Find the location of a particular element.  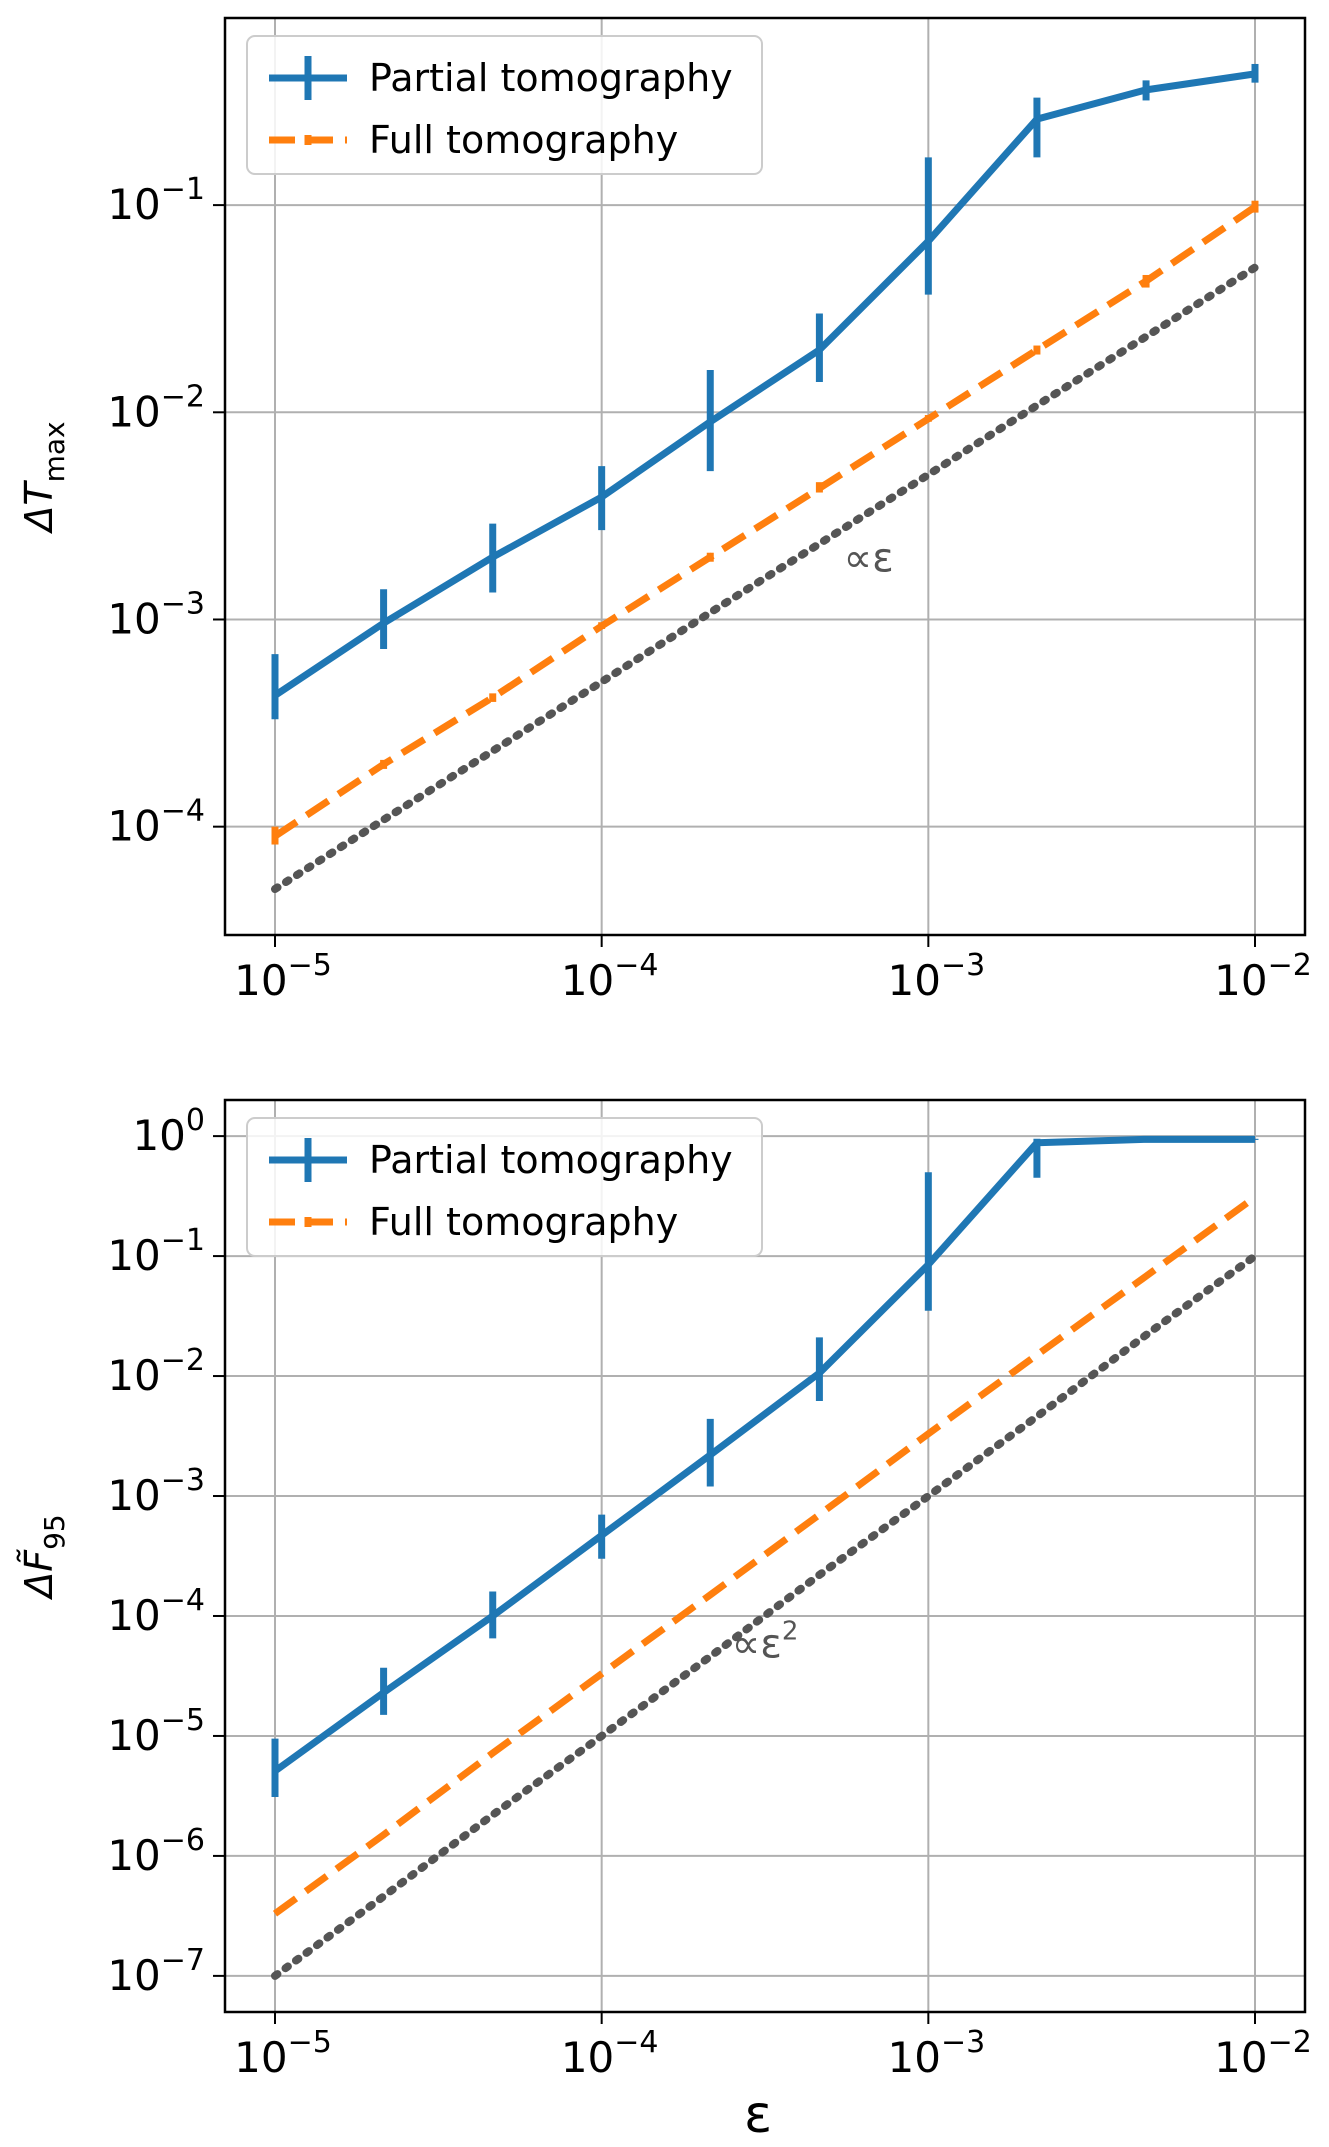

y-axis-label: ΔF̃95 is located at coordinates (44, 1557).